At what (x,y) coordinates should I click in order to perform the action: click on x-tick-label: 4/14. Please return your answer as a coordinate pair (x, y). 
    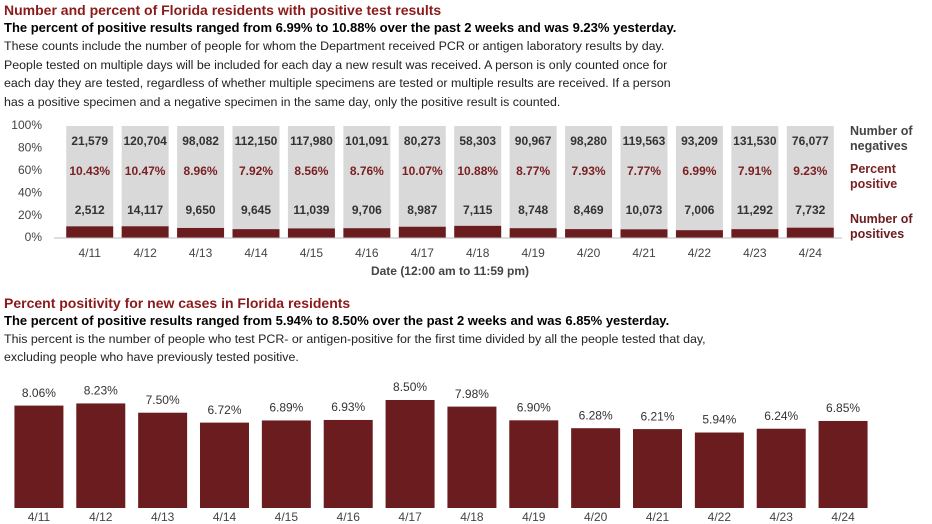
    Looking at the image, I should click on (225, 517).